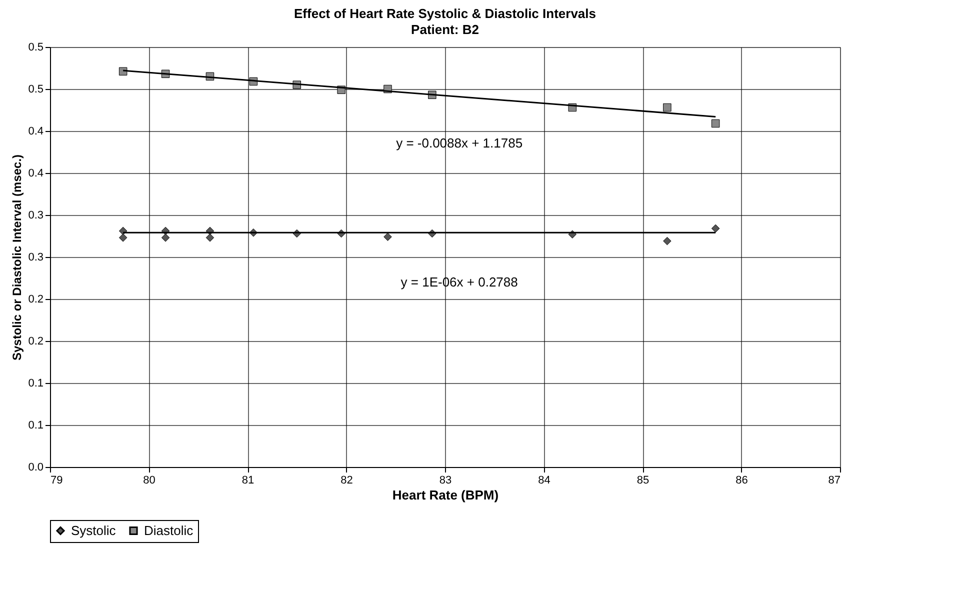 The width and height of the screenshot is (956, 591). I want to click on x-tick-label: 82, so click(346, 480).